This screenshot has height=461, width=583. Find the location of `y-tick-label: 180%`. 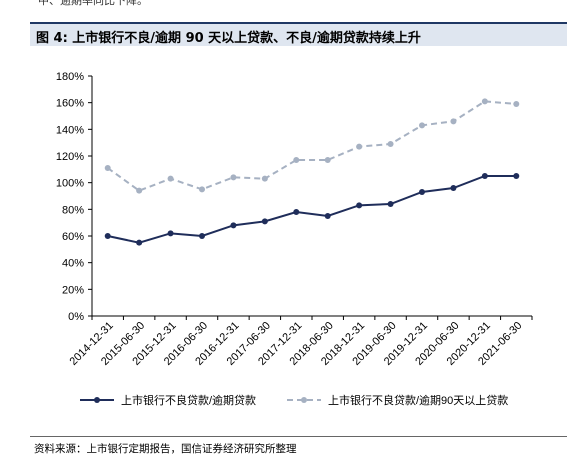

y-tick-label: 180% is located at coordinates (70, 77).